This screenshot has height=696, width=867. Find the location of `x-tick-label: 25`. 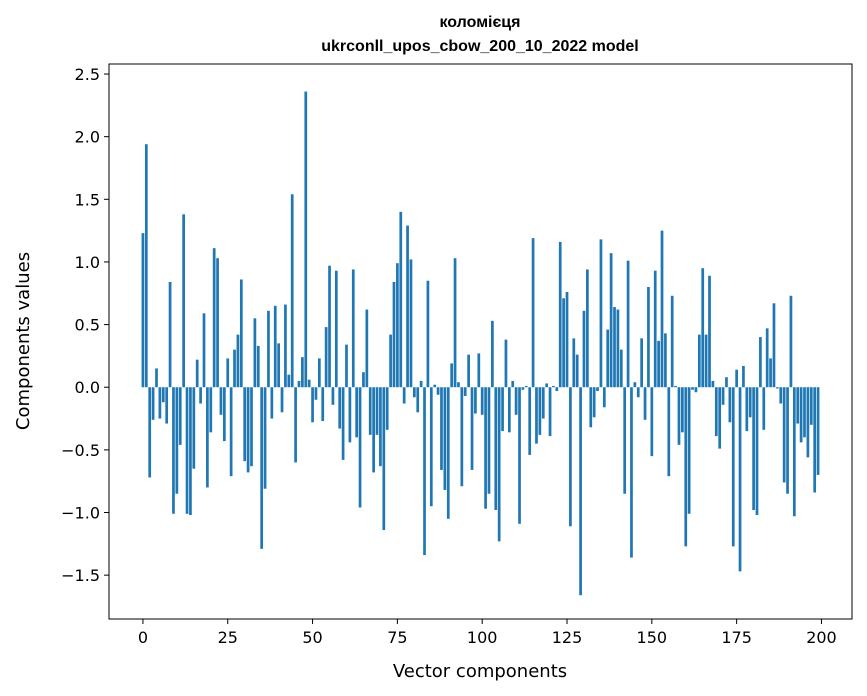

x-tick-label: 25 is located at coordinates (228, 637).